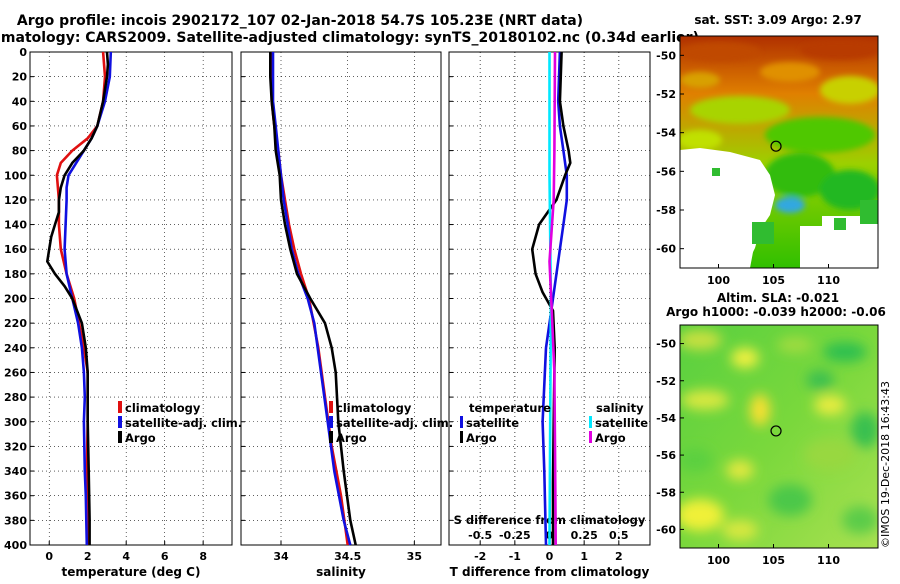 This screenshot has width=900, height=584. I want to click on secondary-x-tick-label: 0.25, so click(584, 535).